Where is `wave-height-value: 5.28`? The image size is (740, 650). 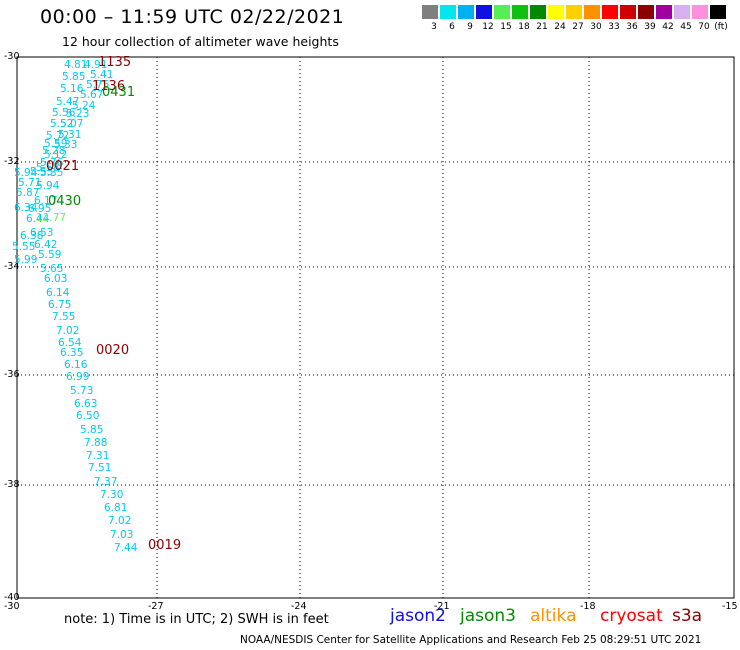
wave-height-value: 5.28 is located at coordinates (54, 151).